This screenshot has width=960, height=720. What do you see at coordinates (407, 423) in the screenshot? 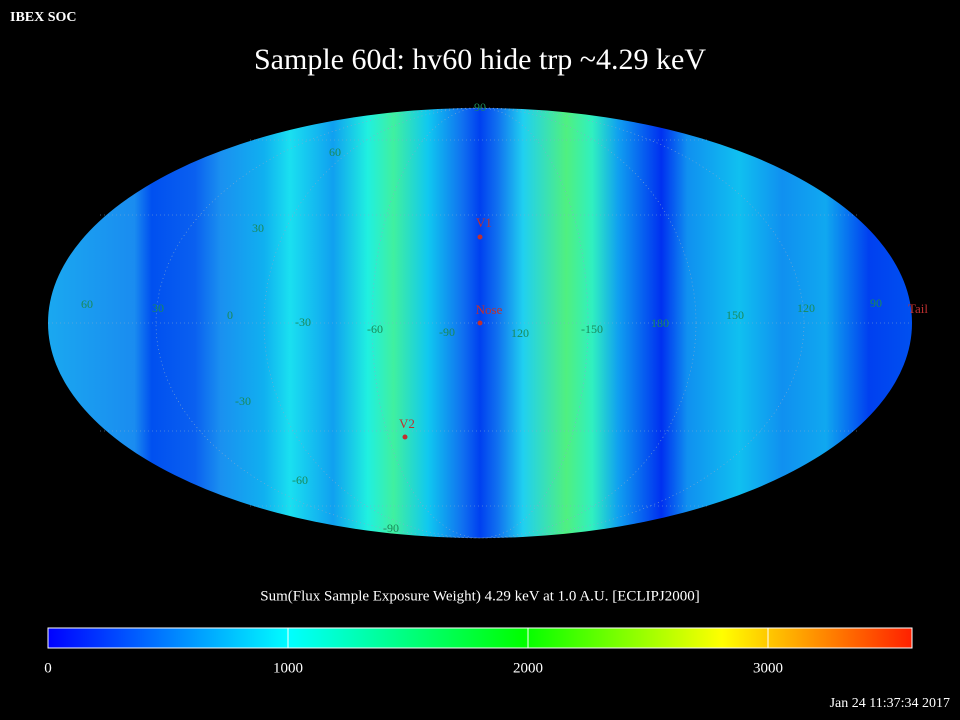
I see `marker-label: V2` at bounding box center [407, 423].